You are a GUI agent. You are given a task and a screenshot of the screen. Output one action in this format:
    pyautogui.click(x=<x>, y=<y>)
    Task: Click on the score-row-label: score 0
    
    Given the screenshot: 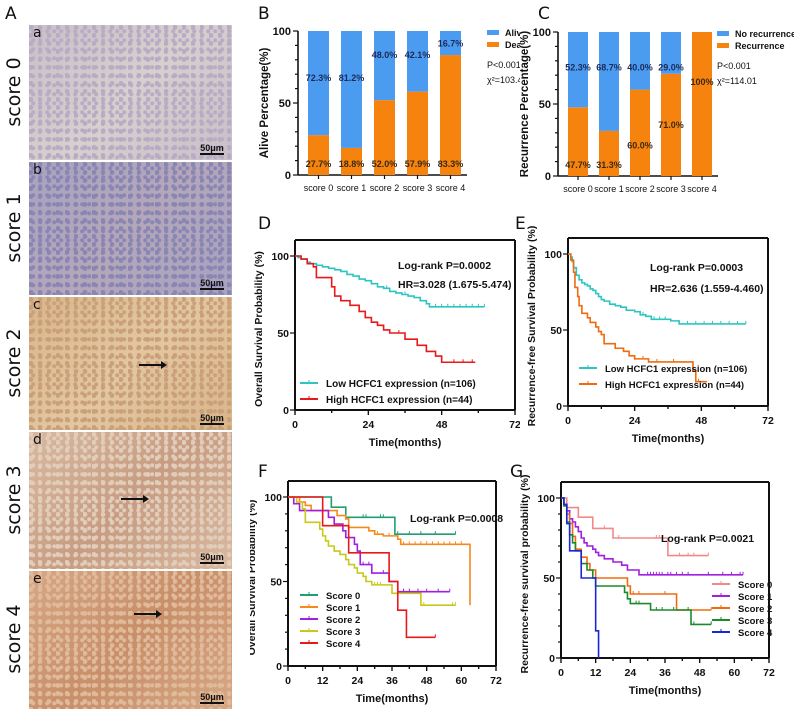 What is the action you would take?
    pyautogui.click(x=14, y=91)
    